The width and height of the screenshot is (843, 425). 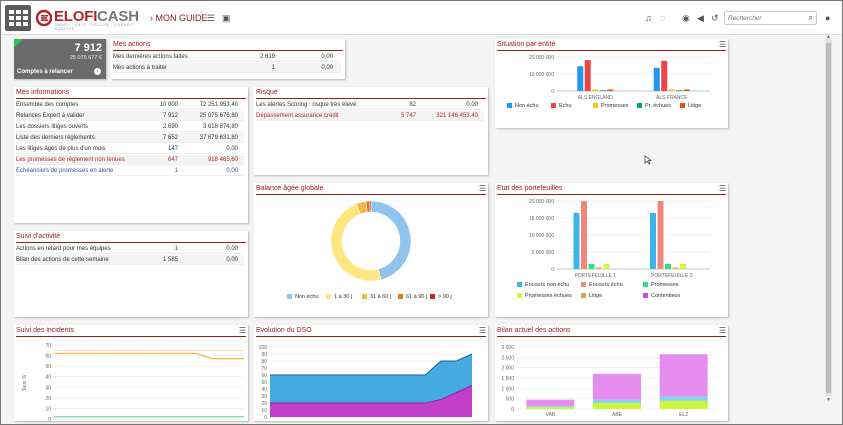 I want to click on search-icon: ⌕, so click(x=810, y=17).